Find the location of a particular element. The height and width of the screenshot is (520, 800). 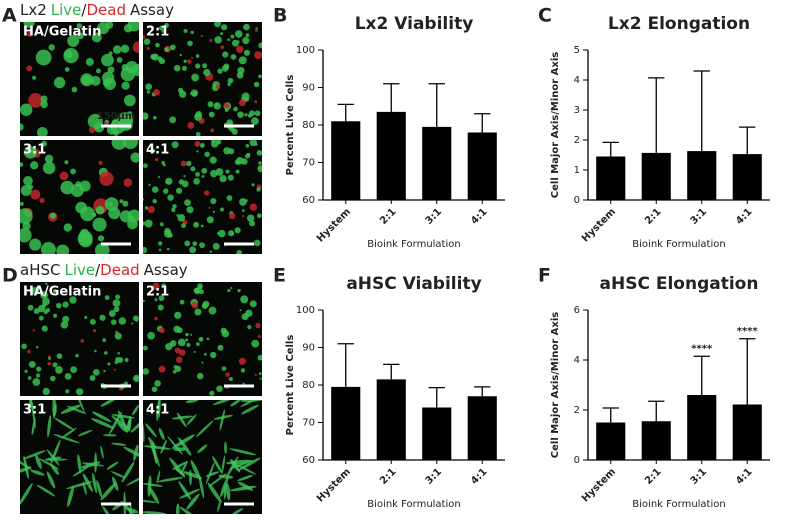

y-tick-label: 2 is located at coordinates (577, 410).